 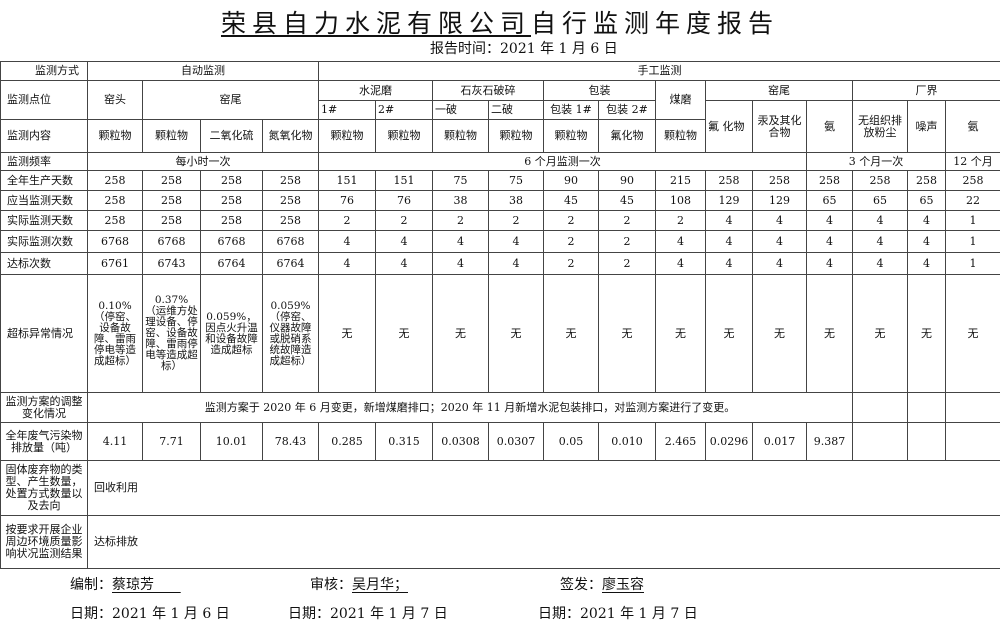 What do you see at coordinates (500, 488) in the screenshot?
I see `solid-waste-row: 固体废弃物的类型、产生数量，处置方式数量以及去向 回收利用` at bounding box center [500, 488].